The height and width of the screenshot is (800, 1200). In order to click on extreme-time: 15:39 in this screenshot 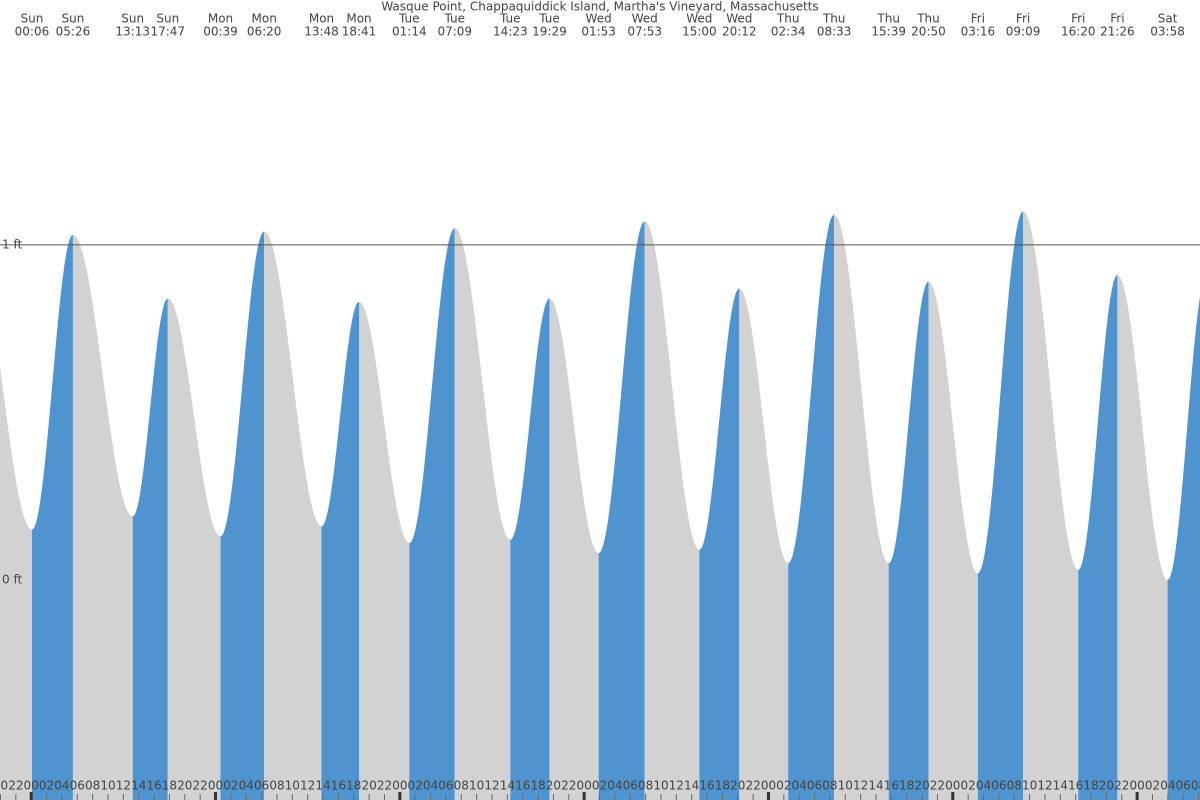, I will do `click(888, 32)`.